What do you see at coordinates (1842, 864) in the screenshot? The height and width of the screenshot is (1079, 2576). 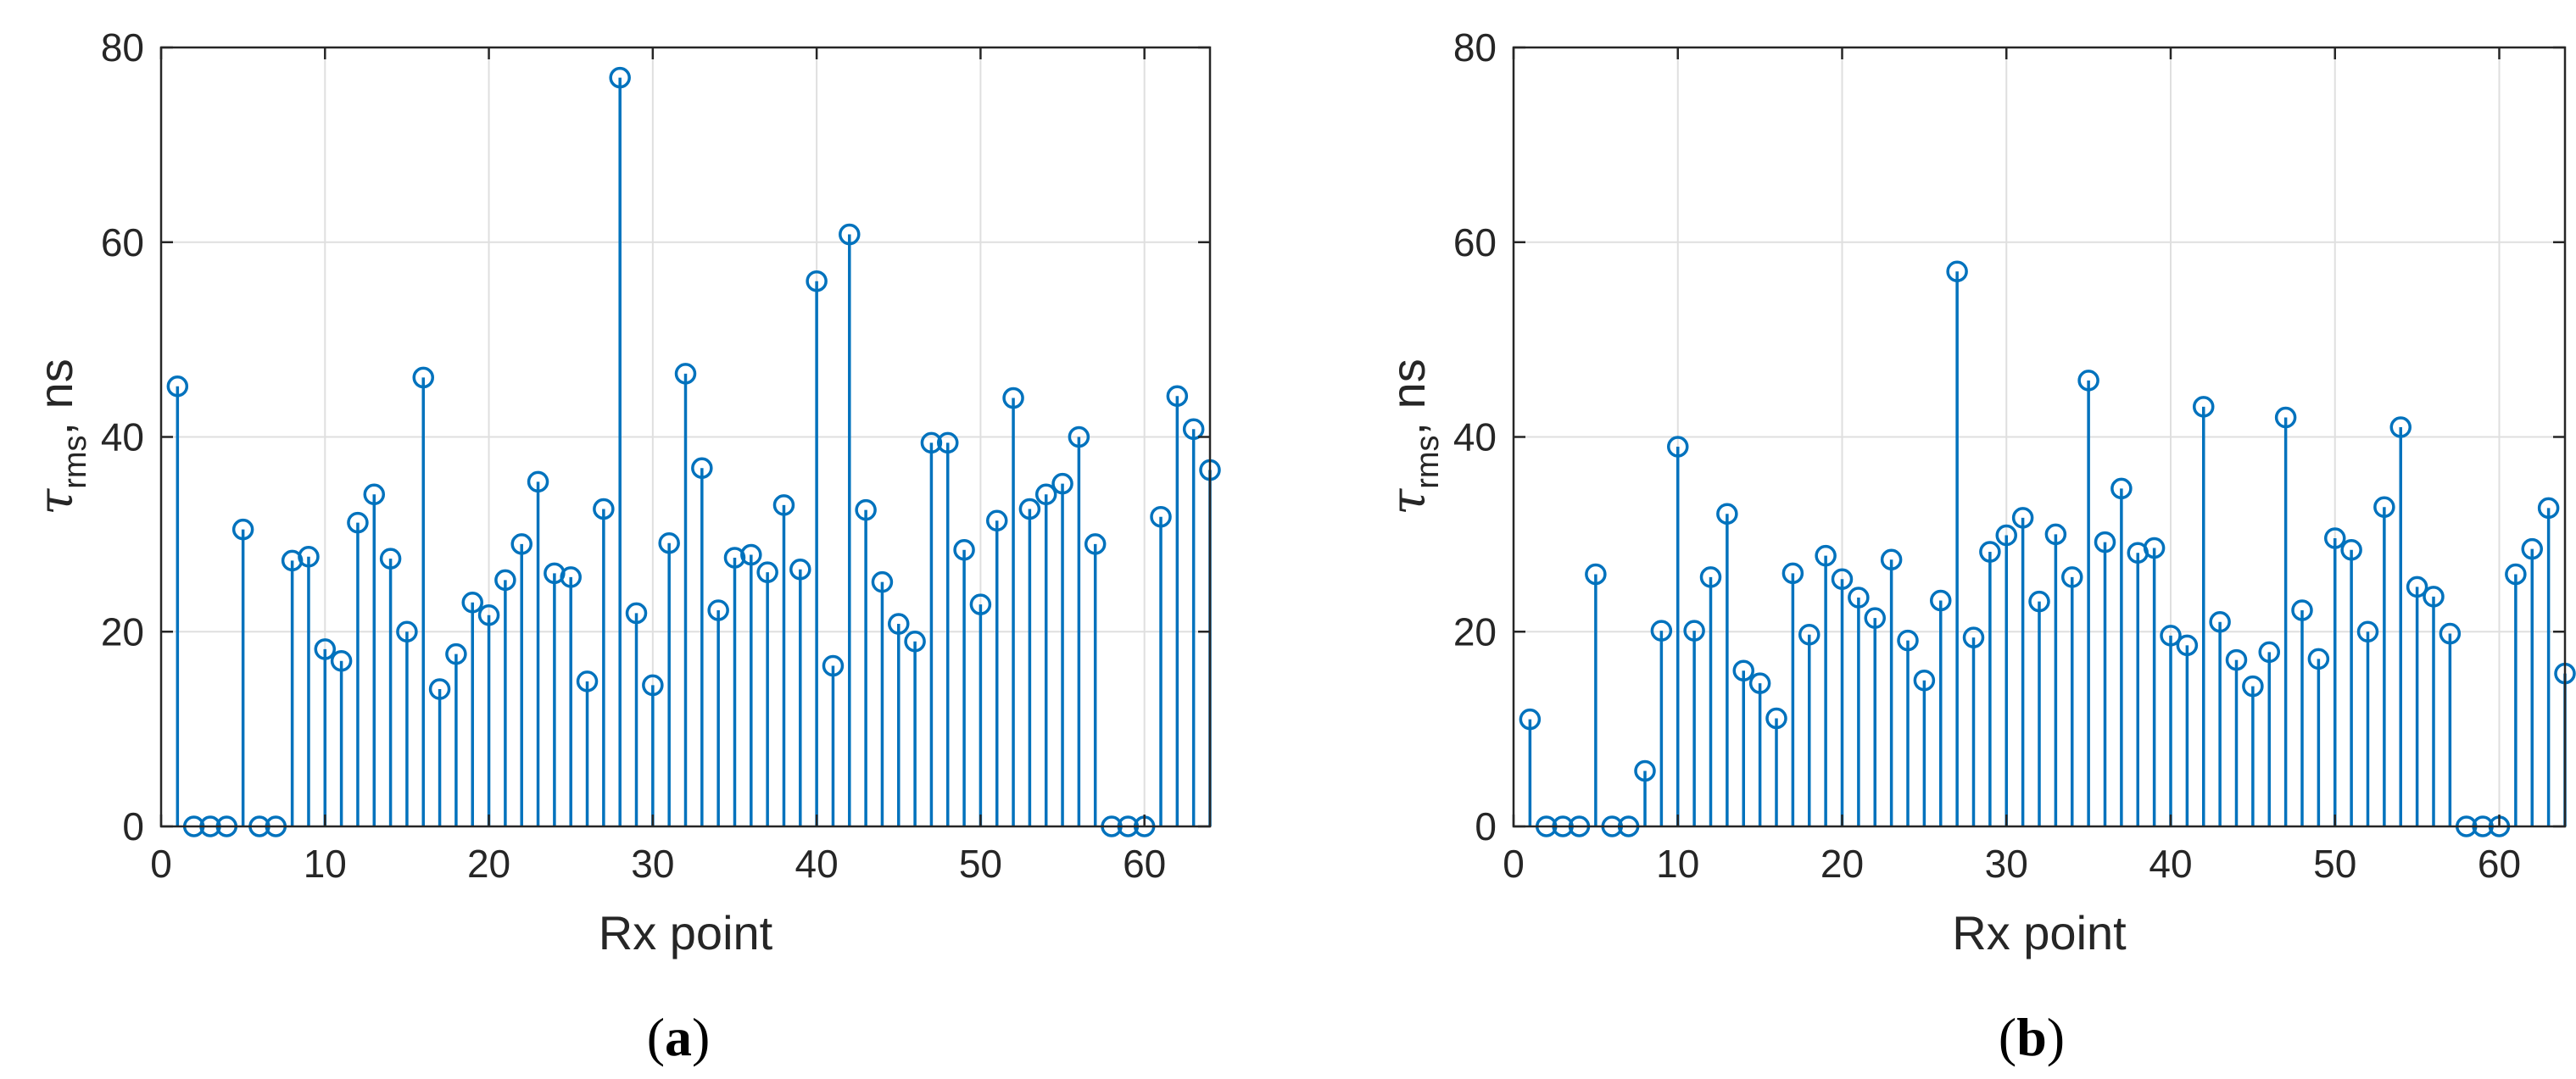 I see `x-tick-label: 20` at bounding box center [1842, 864].